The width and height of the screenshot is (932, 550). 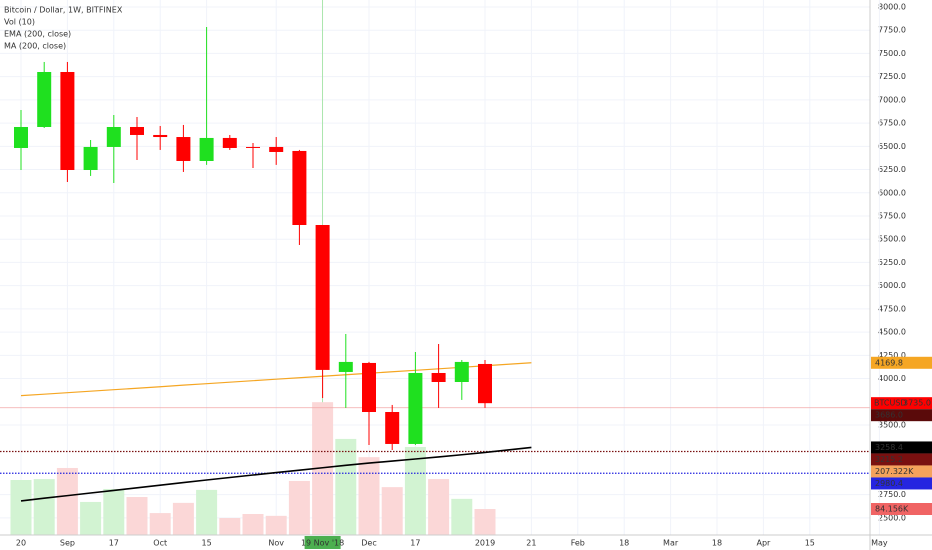 What do you see at coordinates (466, 542) in the screenshot?
I see `x-axis-band` at bounding box center [466, 542].